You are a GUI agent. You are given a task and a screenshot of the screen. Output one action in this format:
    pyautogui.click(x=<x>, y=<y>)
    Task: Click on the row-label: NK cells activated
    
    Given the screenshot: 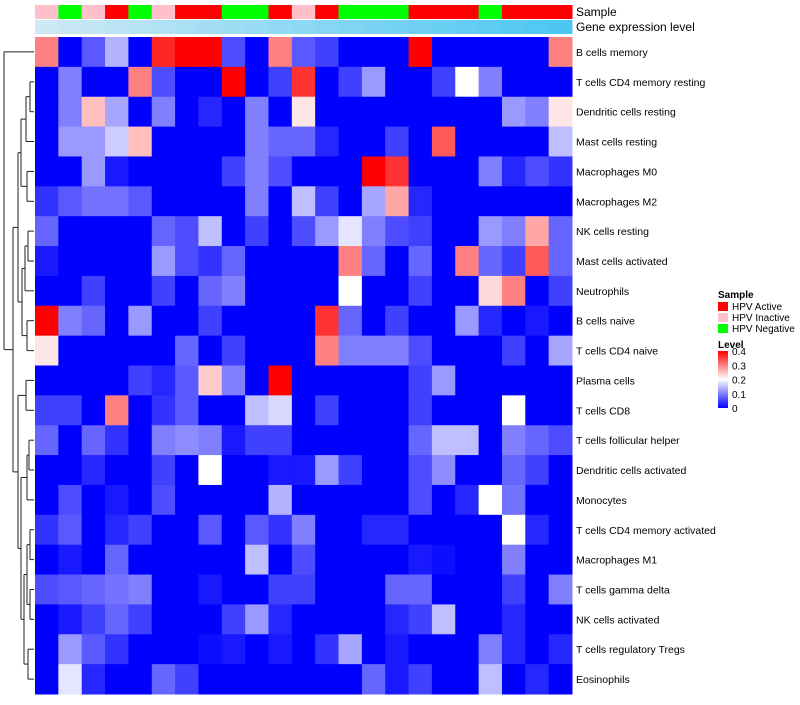 What is the action you would take?
    pyautogui.click(x=618, y=620)
    